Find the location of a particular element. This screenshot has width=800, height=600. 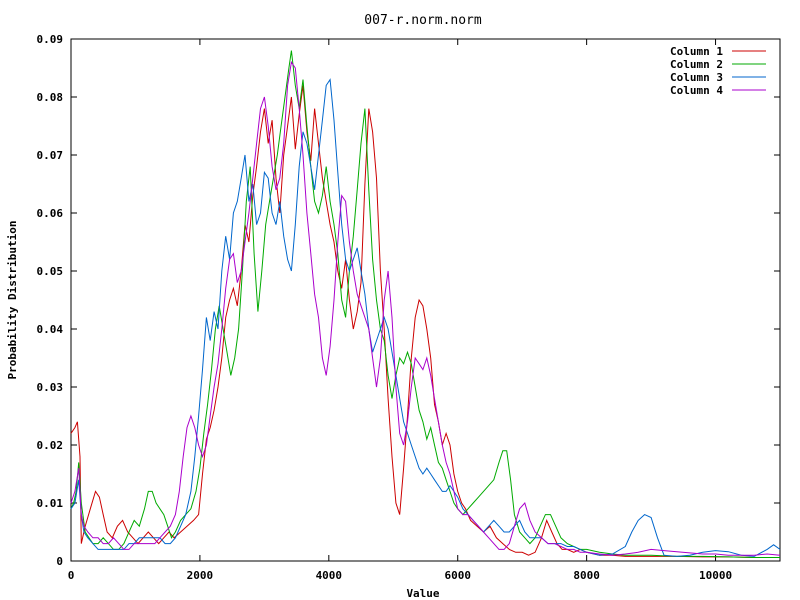

x-tick-label: 0 is located at coordinates (71, 575).